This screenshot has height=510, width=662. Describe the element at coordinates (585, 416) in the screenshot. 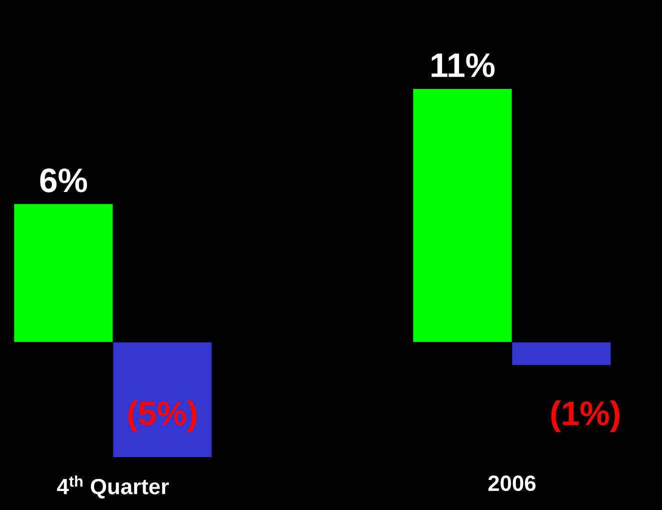

I see `data-label: (1%)` at that location.